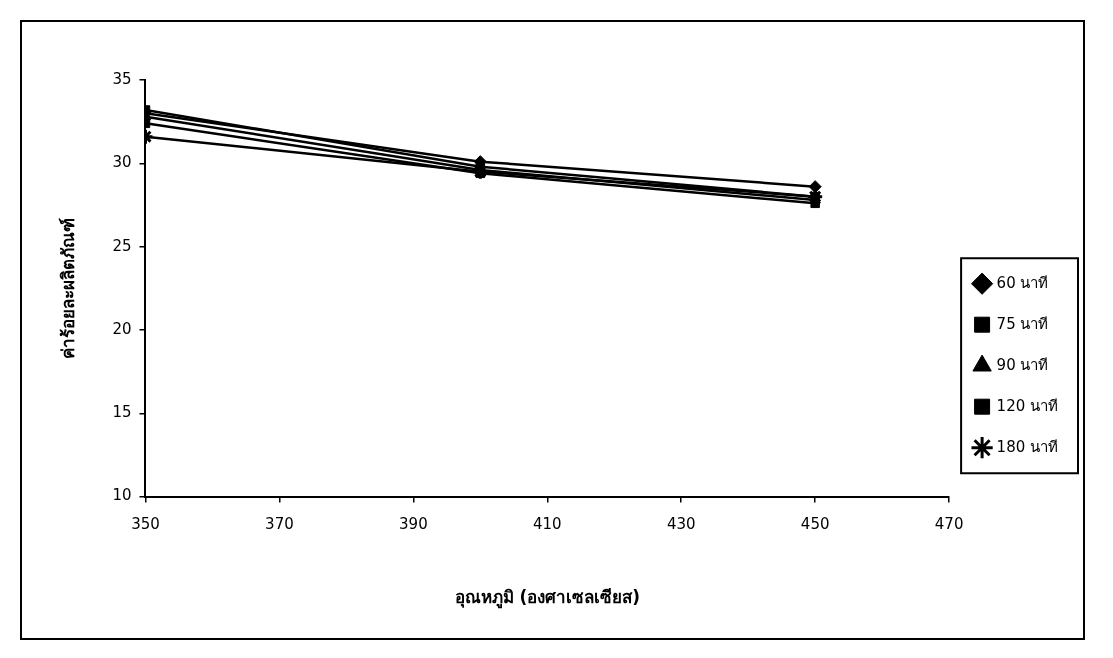  What do you see at coordinates (413, 524) in the screenshot?
I see `x-tick-label: 390` at bounding box center [413, 524].